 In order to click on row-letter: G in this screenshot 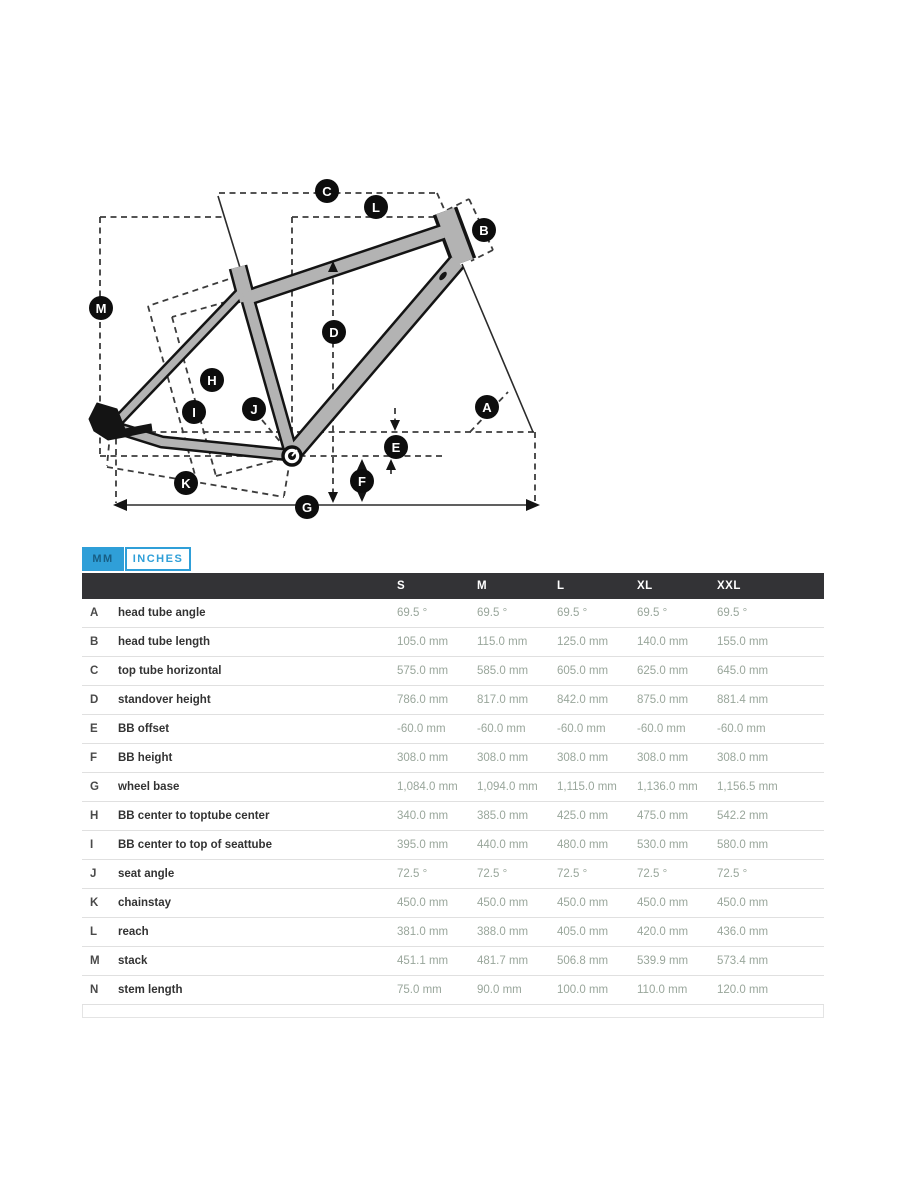, I will do `click(100, 787)`.